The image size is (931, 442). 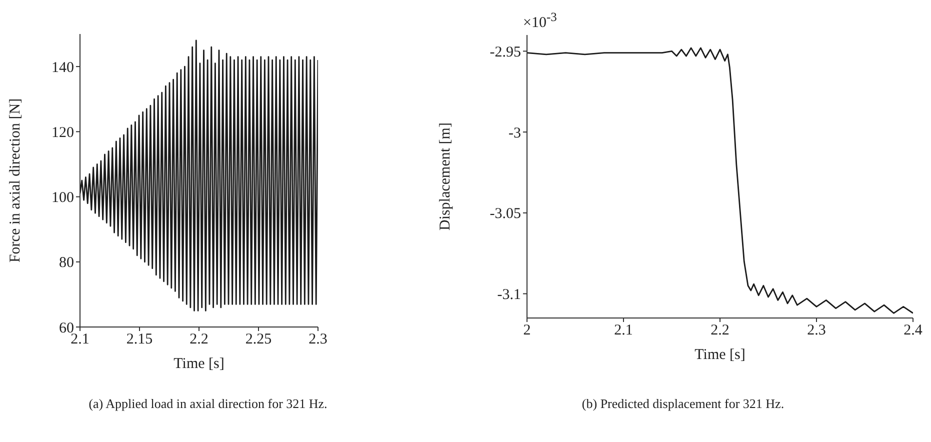 I want to click on y-tick-label: 120, so click(x=63, y=132).